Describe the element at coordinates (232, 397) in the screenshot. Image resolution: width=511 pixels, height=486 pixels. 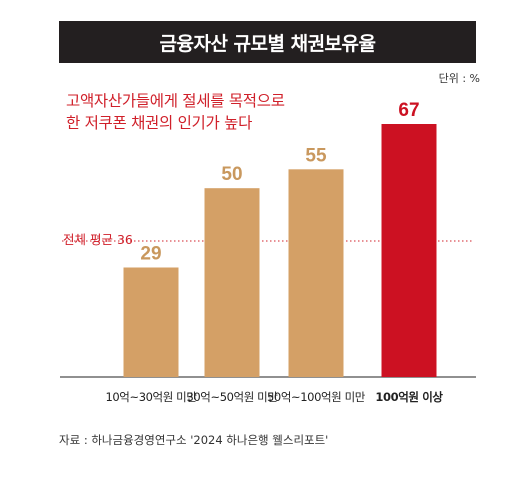
I see `x-tick-label-2: 30억~50억원 미만` at that location.